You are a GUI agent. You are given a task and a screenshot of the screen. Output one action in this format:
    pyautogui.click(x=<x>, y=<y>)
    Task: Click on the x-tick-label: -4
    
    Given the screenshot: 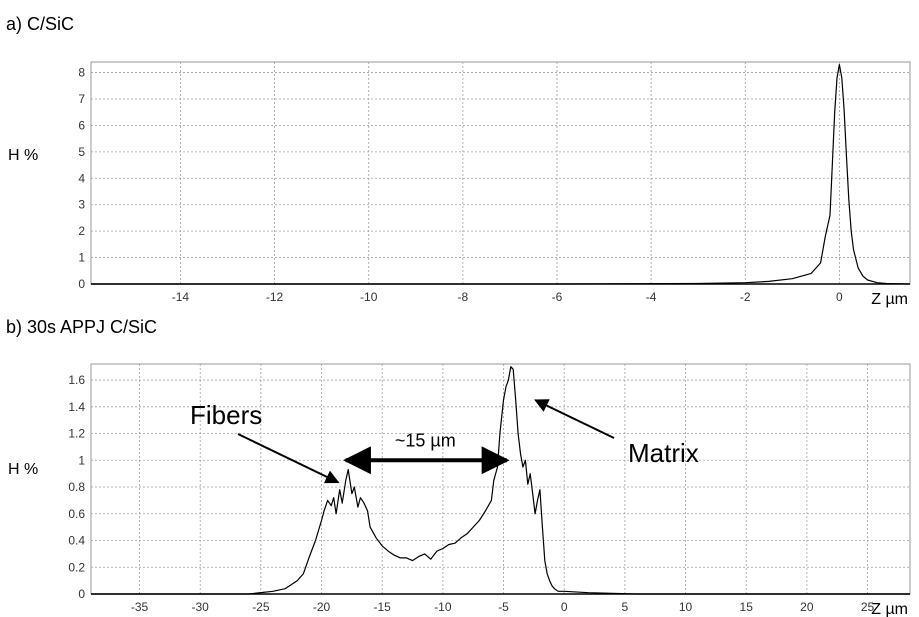 What is the action you would take?
    pyautogui.click(x=651, y=297)
    